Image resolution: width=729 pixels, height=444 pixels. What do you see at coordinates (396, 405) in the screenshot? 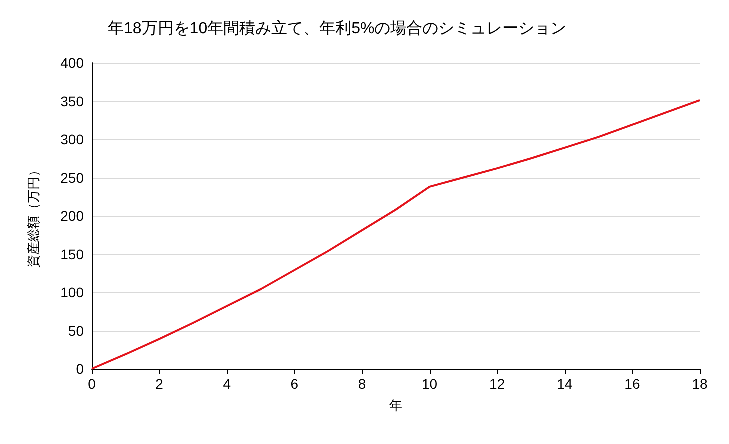
I see `x-axis-title: 年` at bounding box center [396, 405].